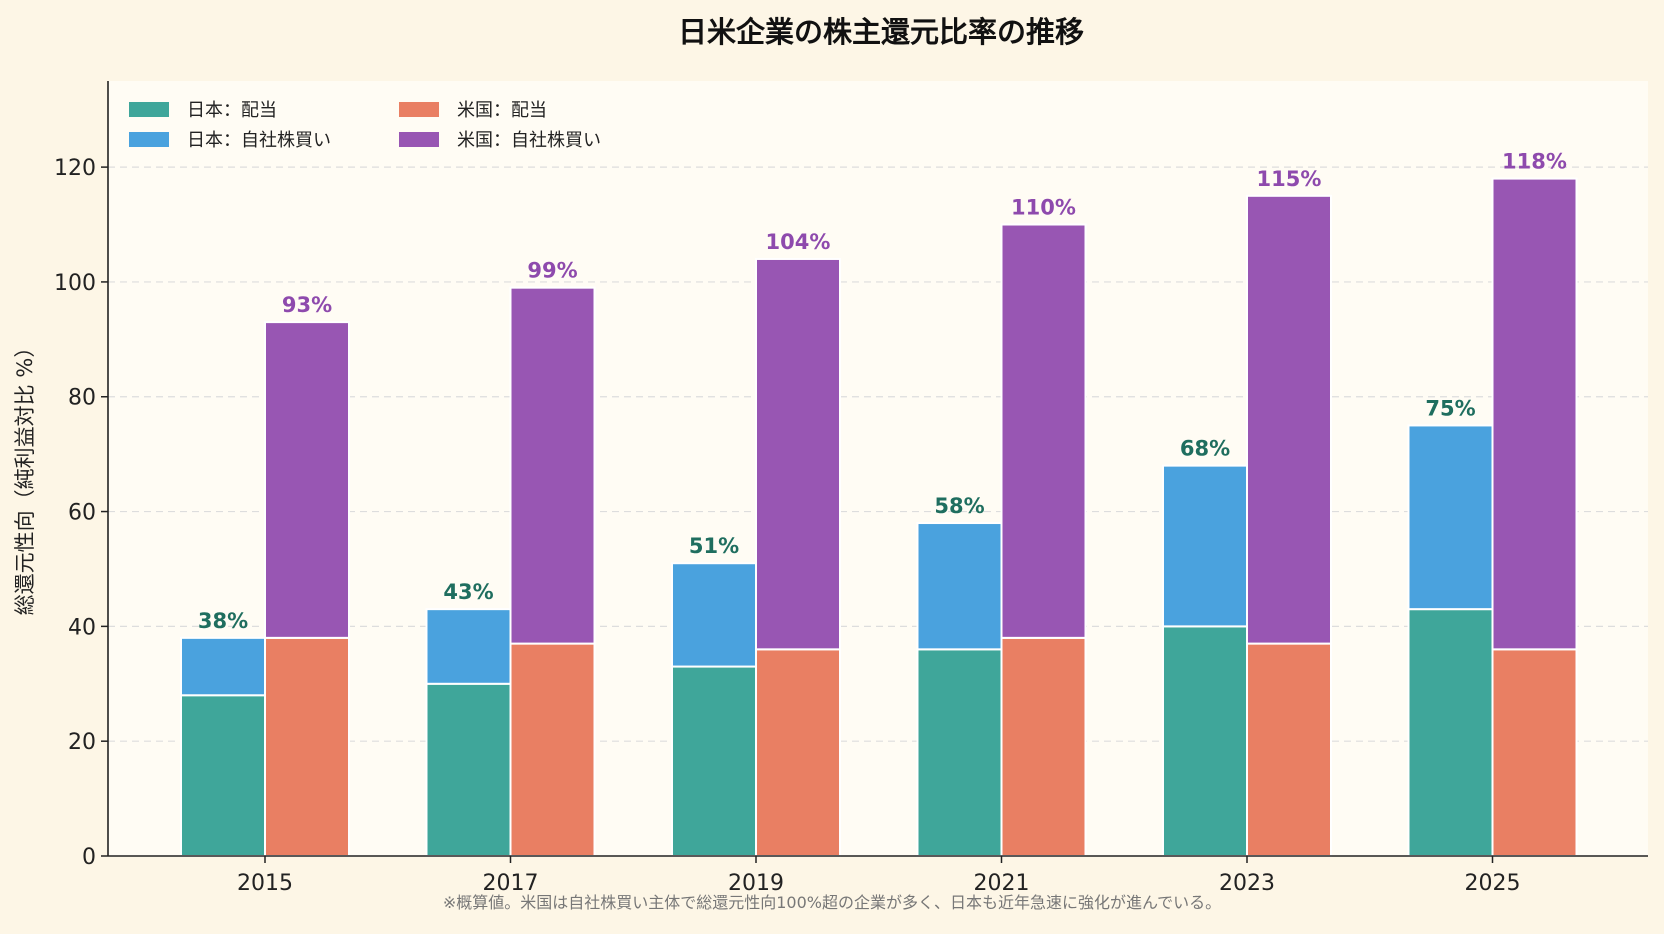 The width and height of the screenshot is (1664, 934). I want to click on total-label: 93%, so click(307, 305).